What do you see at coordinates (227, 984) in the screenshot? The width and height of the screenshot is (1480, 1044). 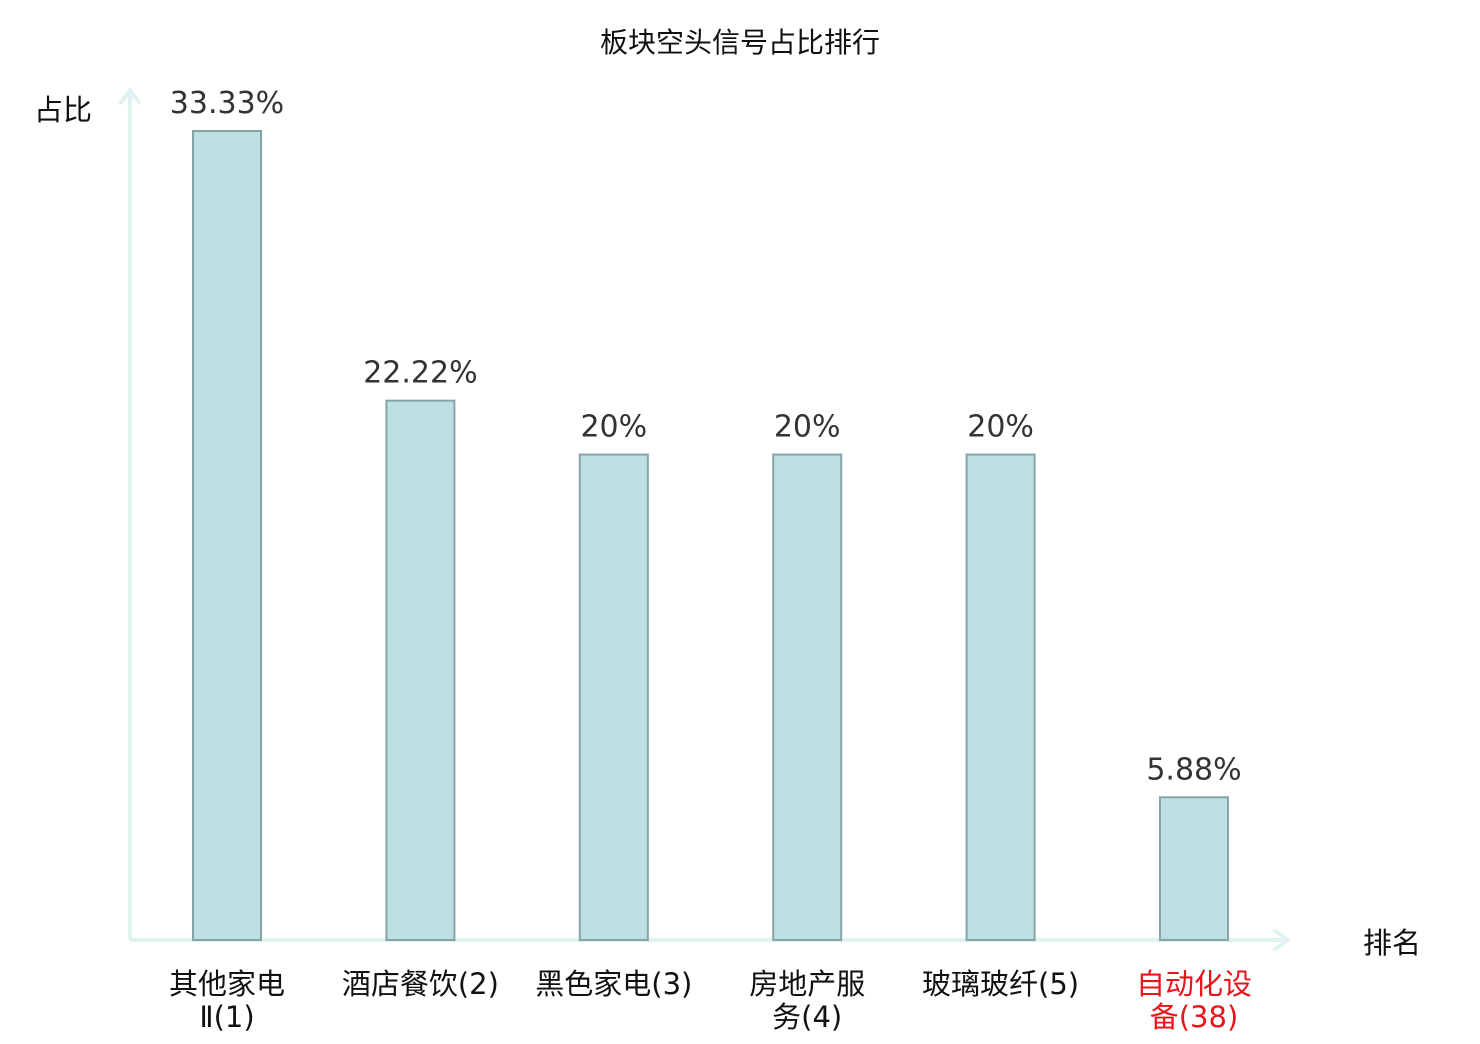 I see `x-tick-label: 其他家电` at bounding box center [227, 984].